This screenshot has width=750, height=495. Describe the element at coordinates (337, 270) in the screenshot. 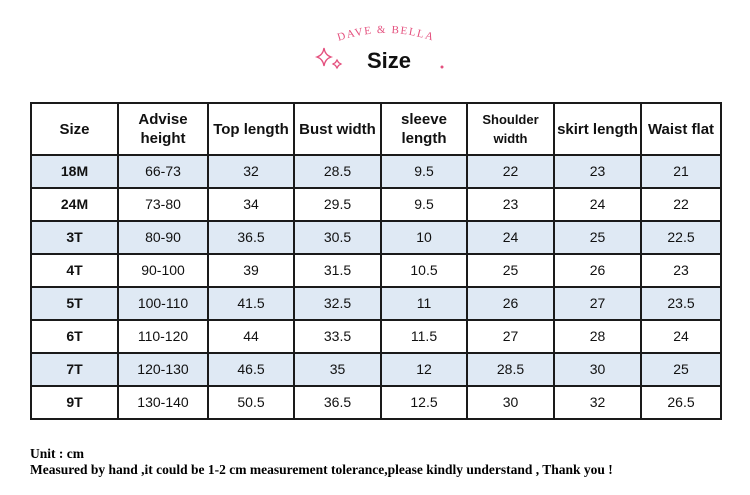

I see `value-cell: 31.5` at that location.